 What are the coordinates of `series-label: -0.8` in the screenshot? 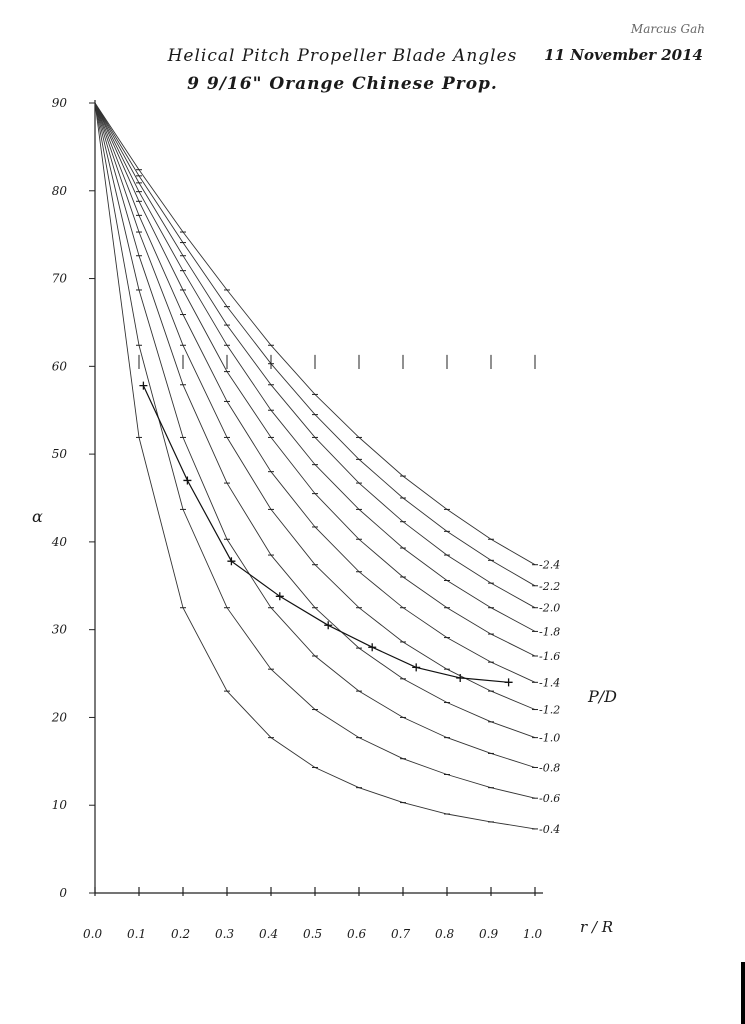 It's located at (549, 767).